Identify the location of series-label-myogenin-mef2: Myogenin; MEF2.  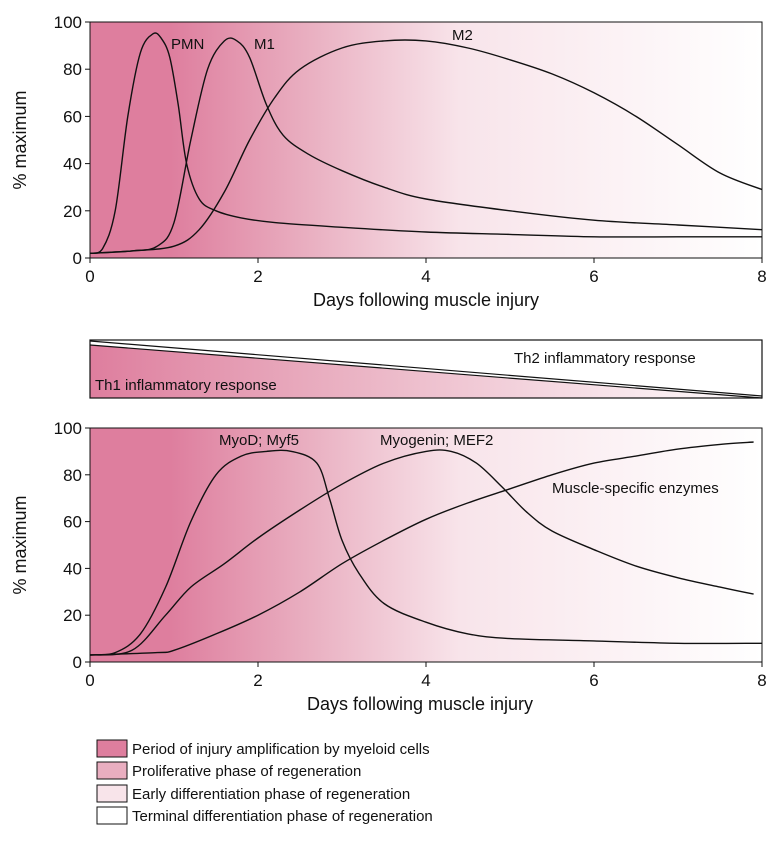
(436, 440).